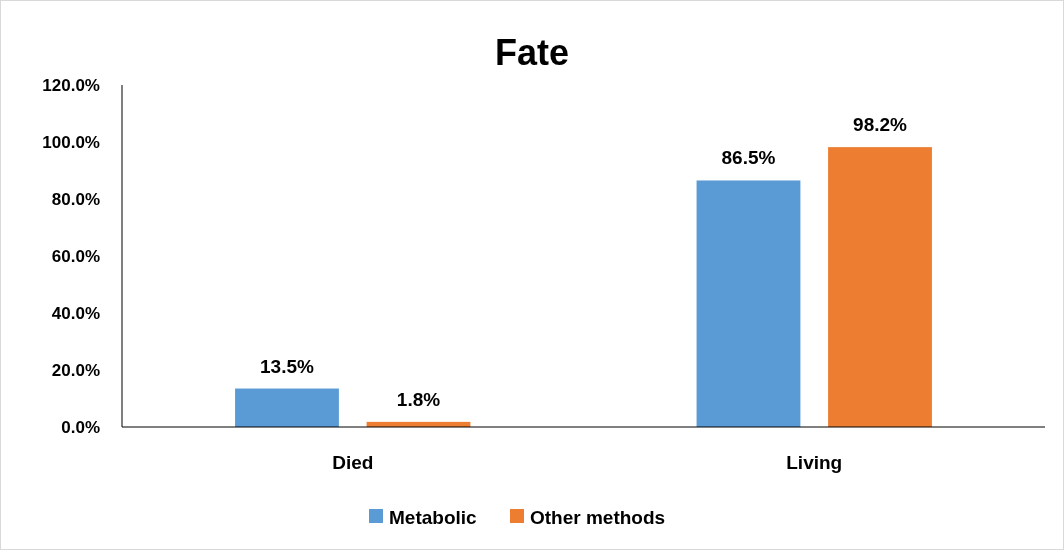 The image size is (1064, 550). Describe the element at coordinates (75, 370) in the screenshot. I see `y-tick-label: 20.0%` at that location.